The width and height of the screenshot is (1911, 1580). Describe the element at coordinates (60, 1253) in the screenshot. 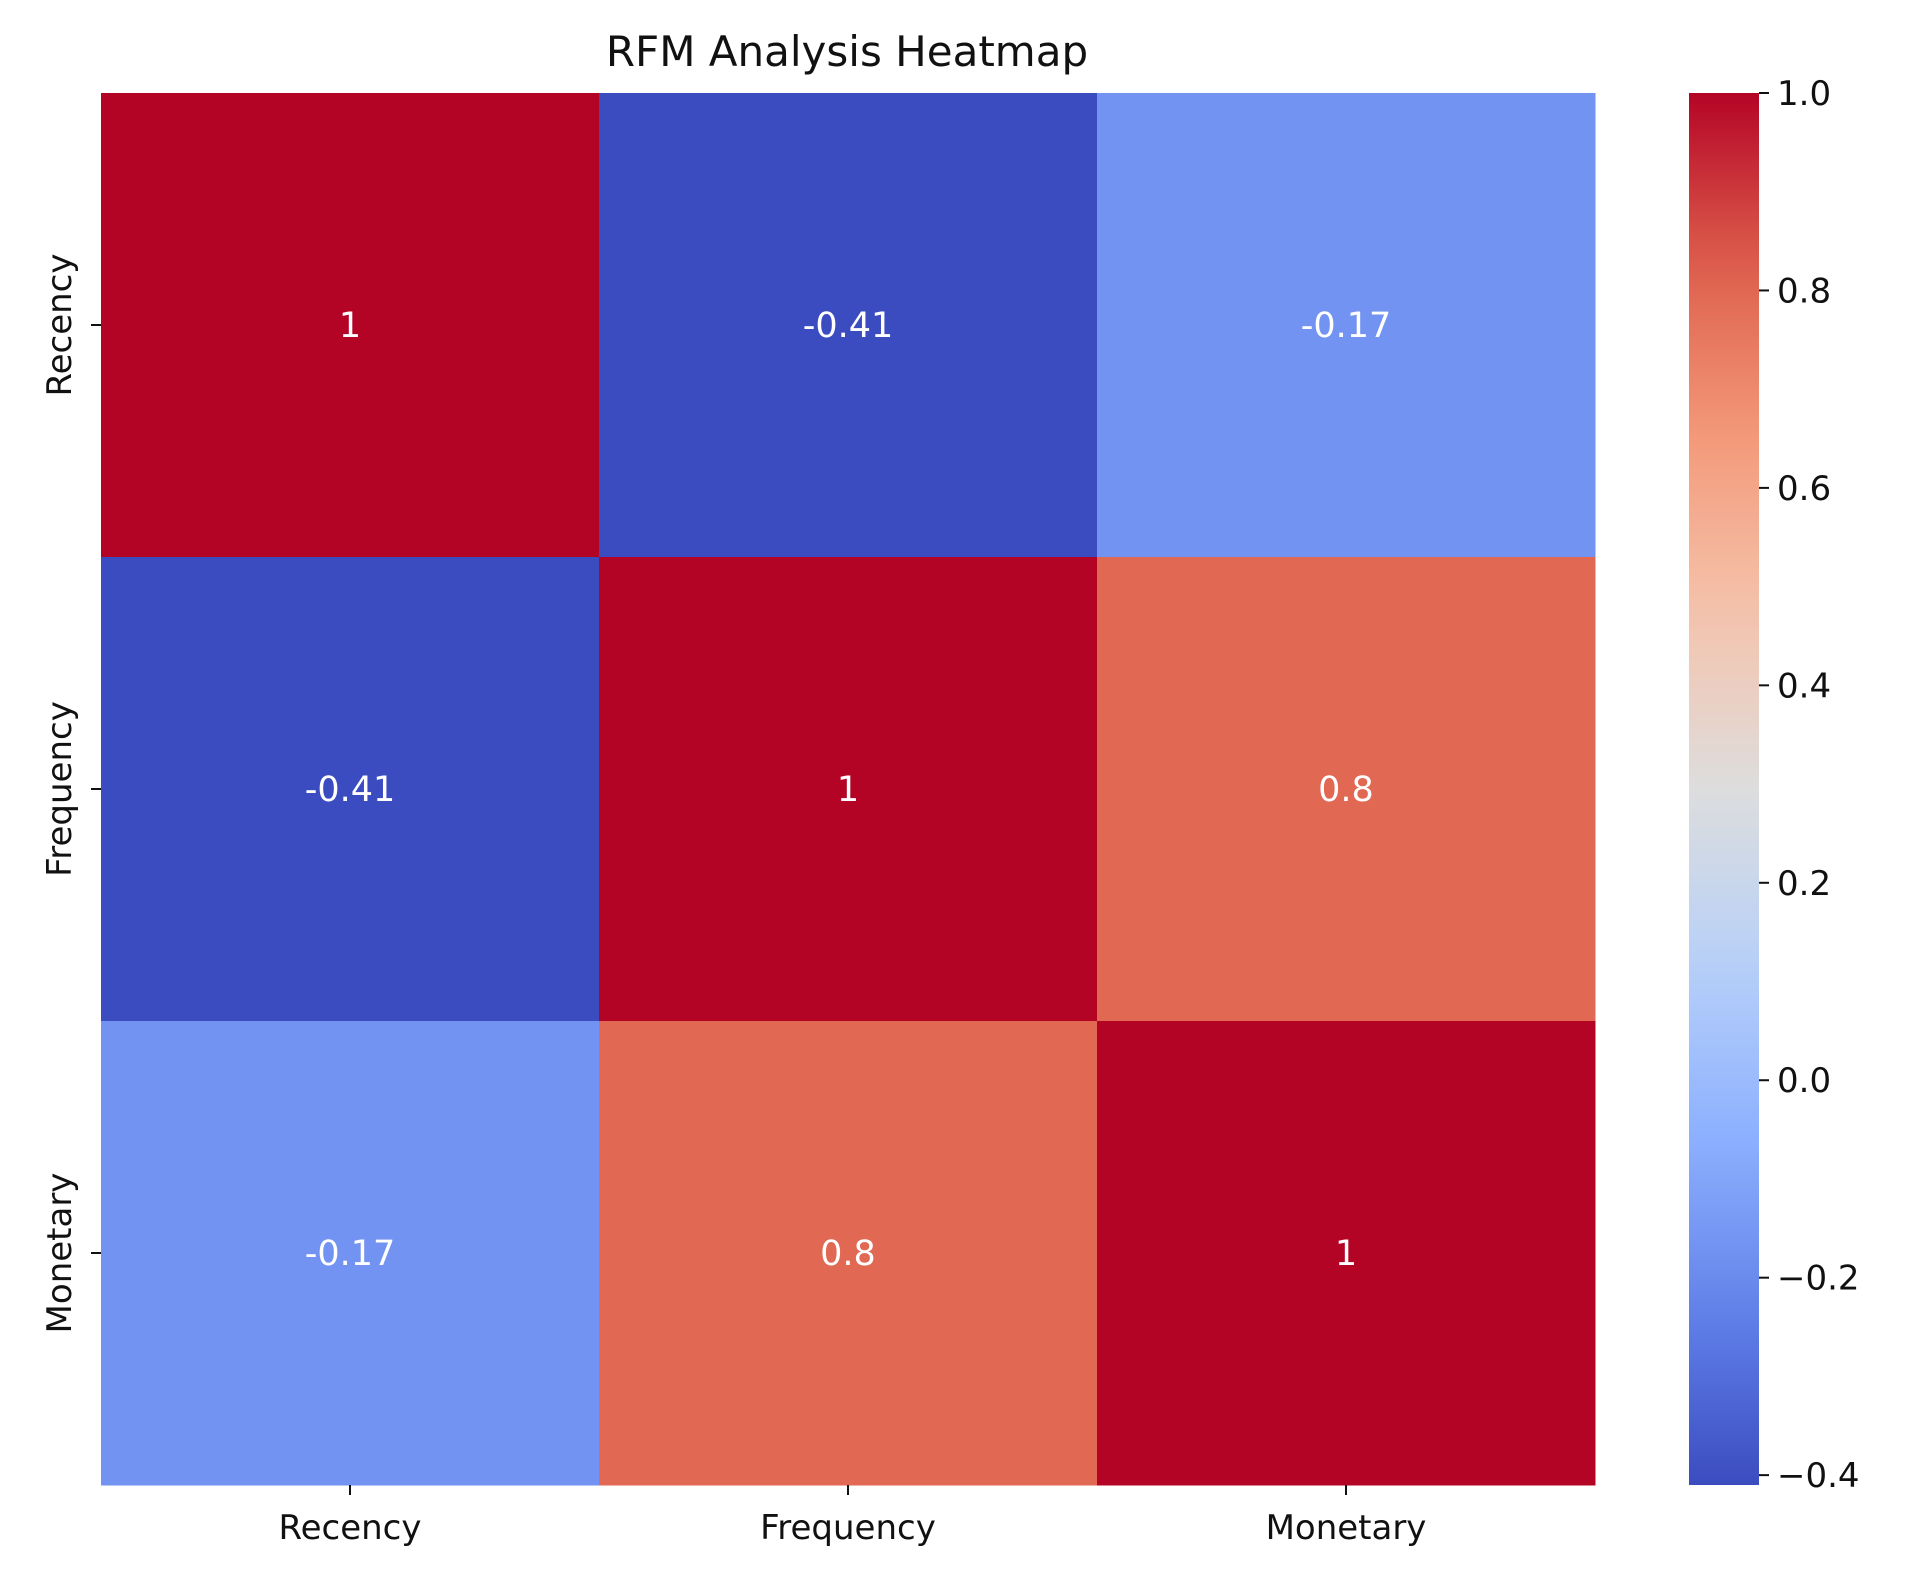

I see `y-tick-label: Monetary` at that location.